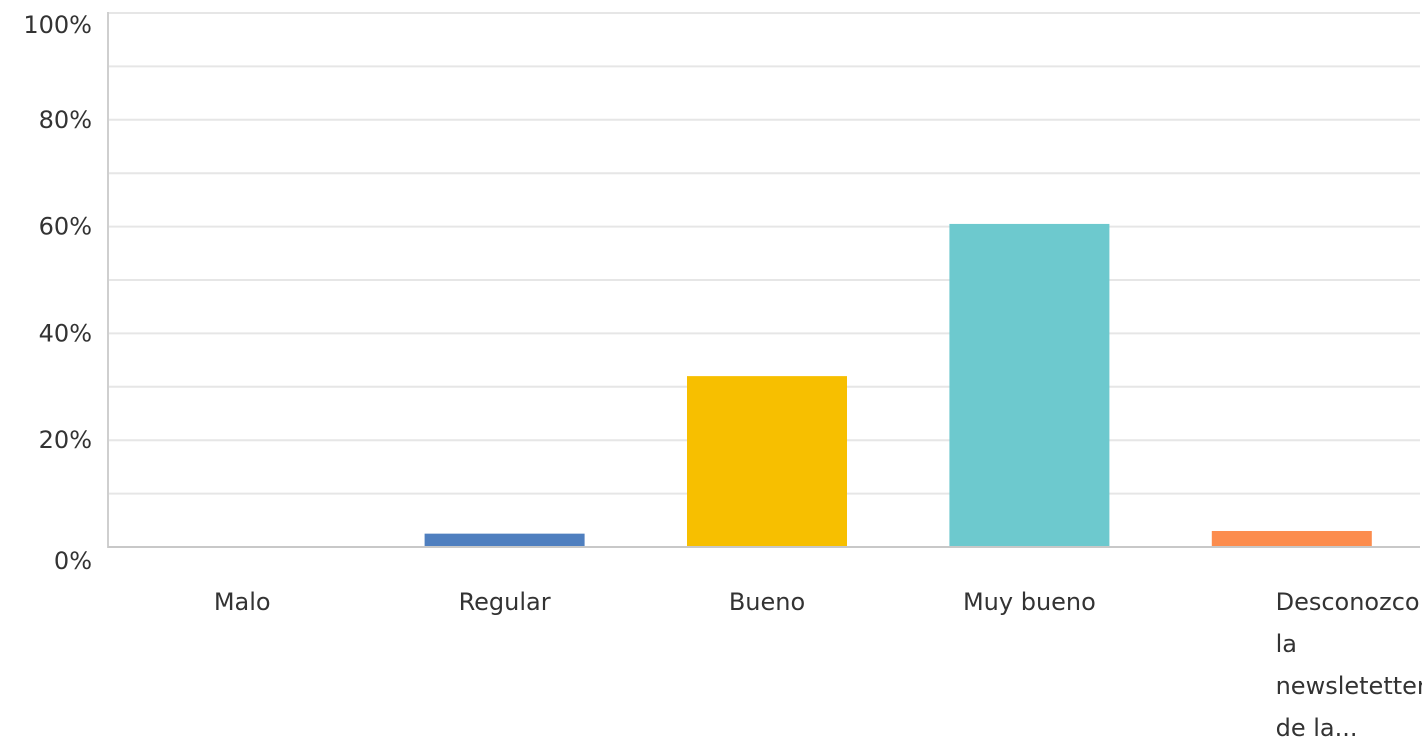 Image resolution: width=1422 pixels, height=740 pixels. Describe the element at coordinates (65, 120) in the screenshot. I see `y-tick-label-80: 80%` at that location.